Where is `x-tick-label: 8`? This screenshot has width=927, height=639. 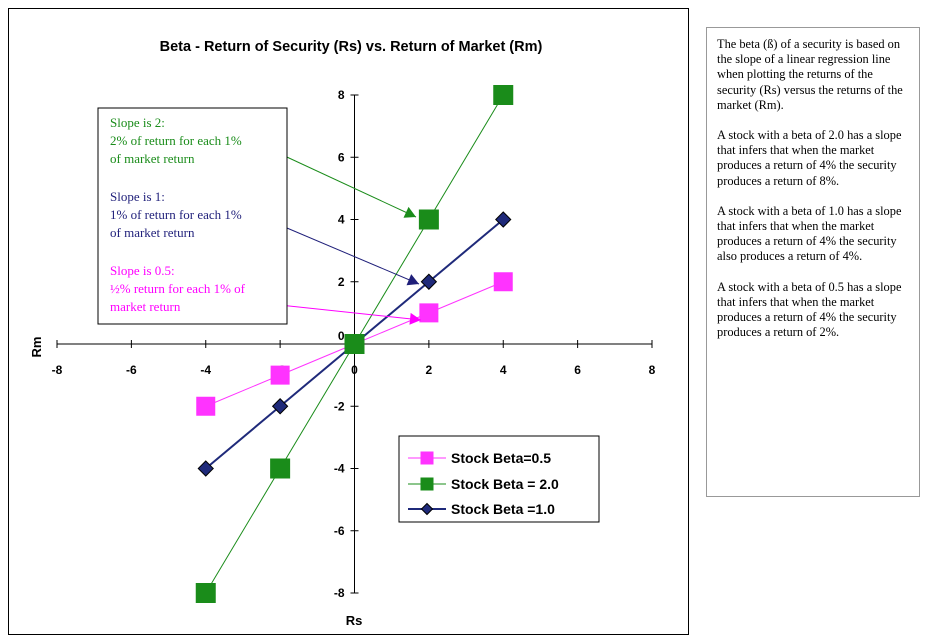
x-tick-label: 8 is located at coordinates (652, 370).